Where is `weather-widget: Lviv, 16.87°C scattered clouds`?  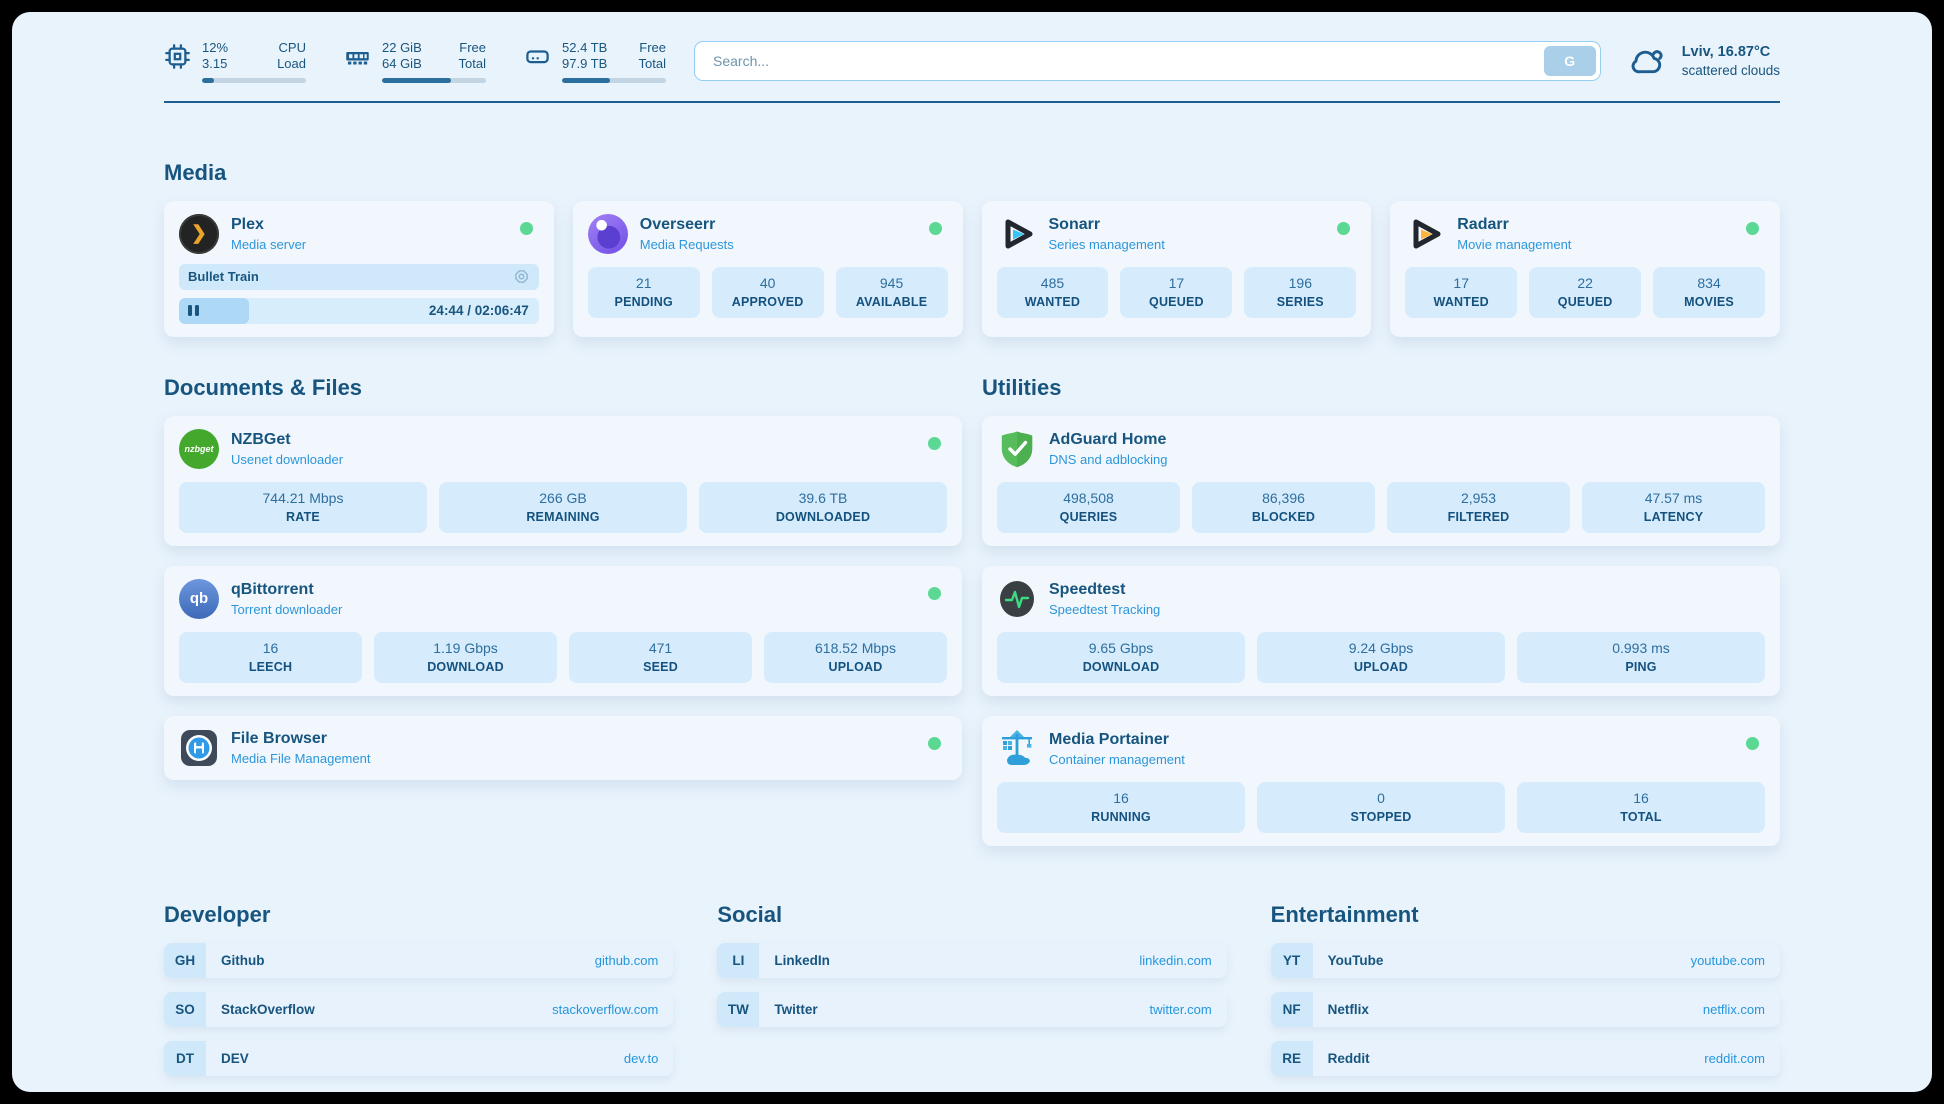 weather-widget: Lviv, 16.87°C scattered clouds is located at coordinates (1704, 61).